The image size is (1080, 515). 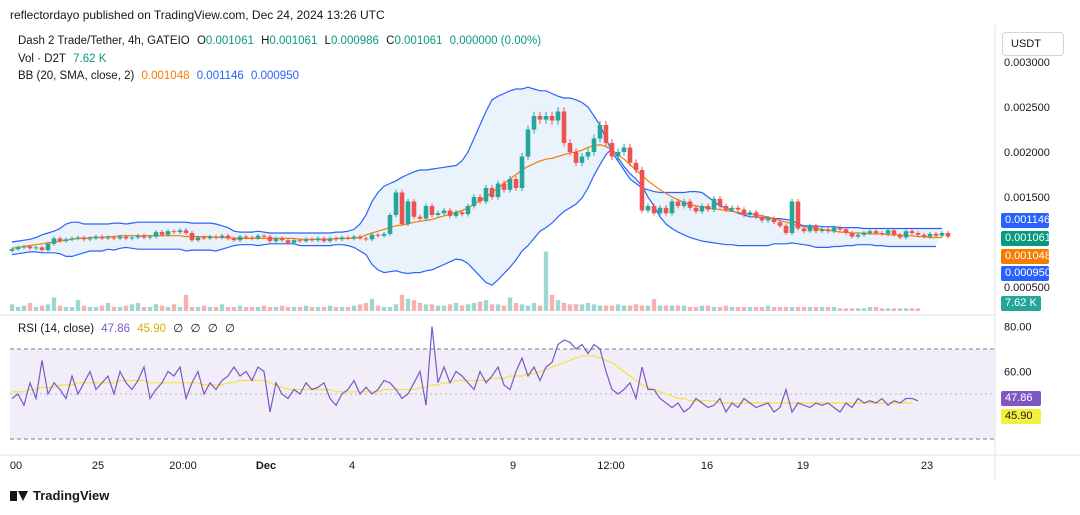 What do you see at coordinates (1033, 44) in the screenshot?
I see `currency-button: USDT` at bounding box center [1033, 44].